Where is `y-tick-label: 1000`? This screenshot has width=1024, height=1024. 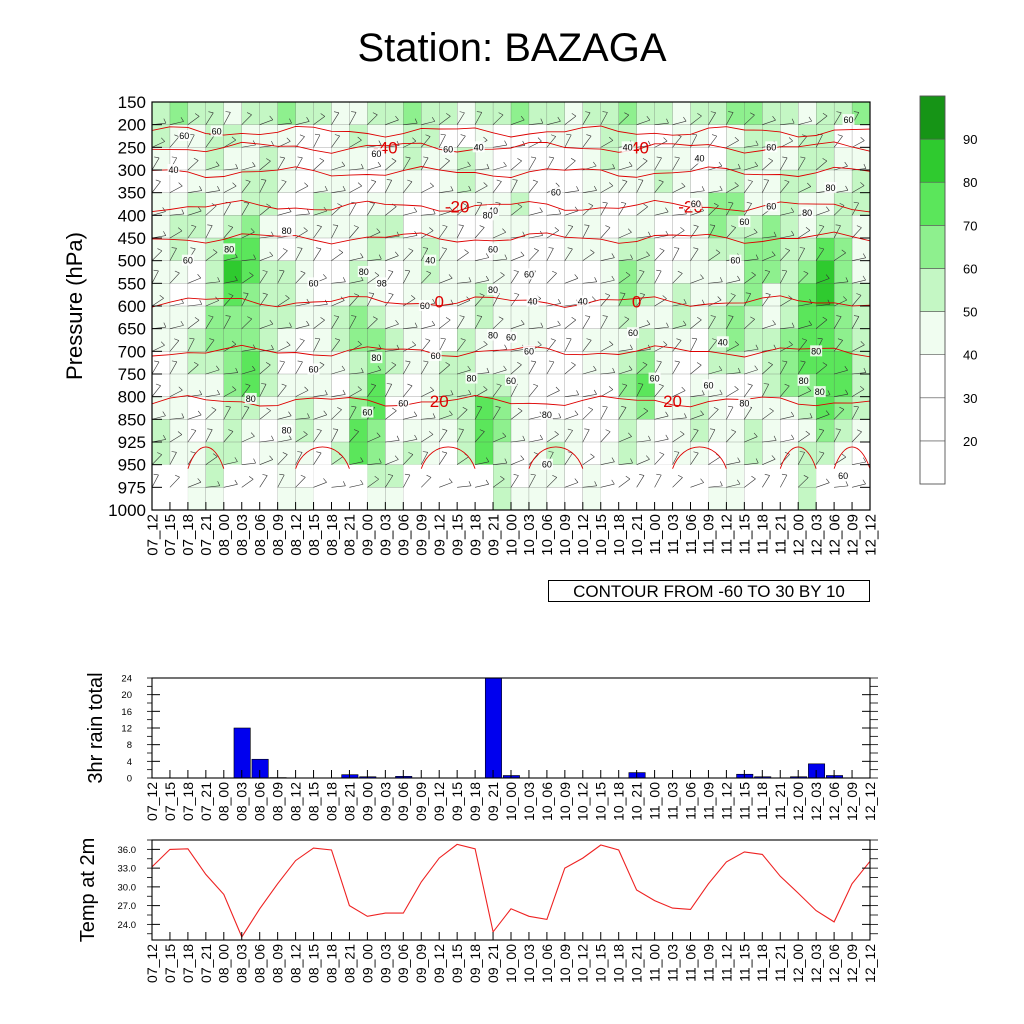
y-tick-label: 1000 is located at coordinates (127, 510).